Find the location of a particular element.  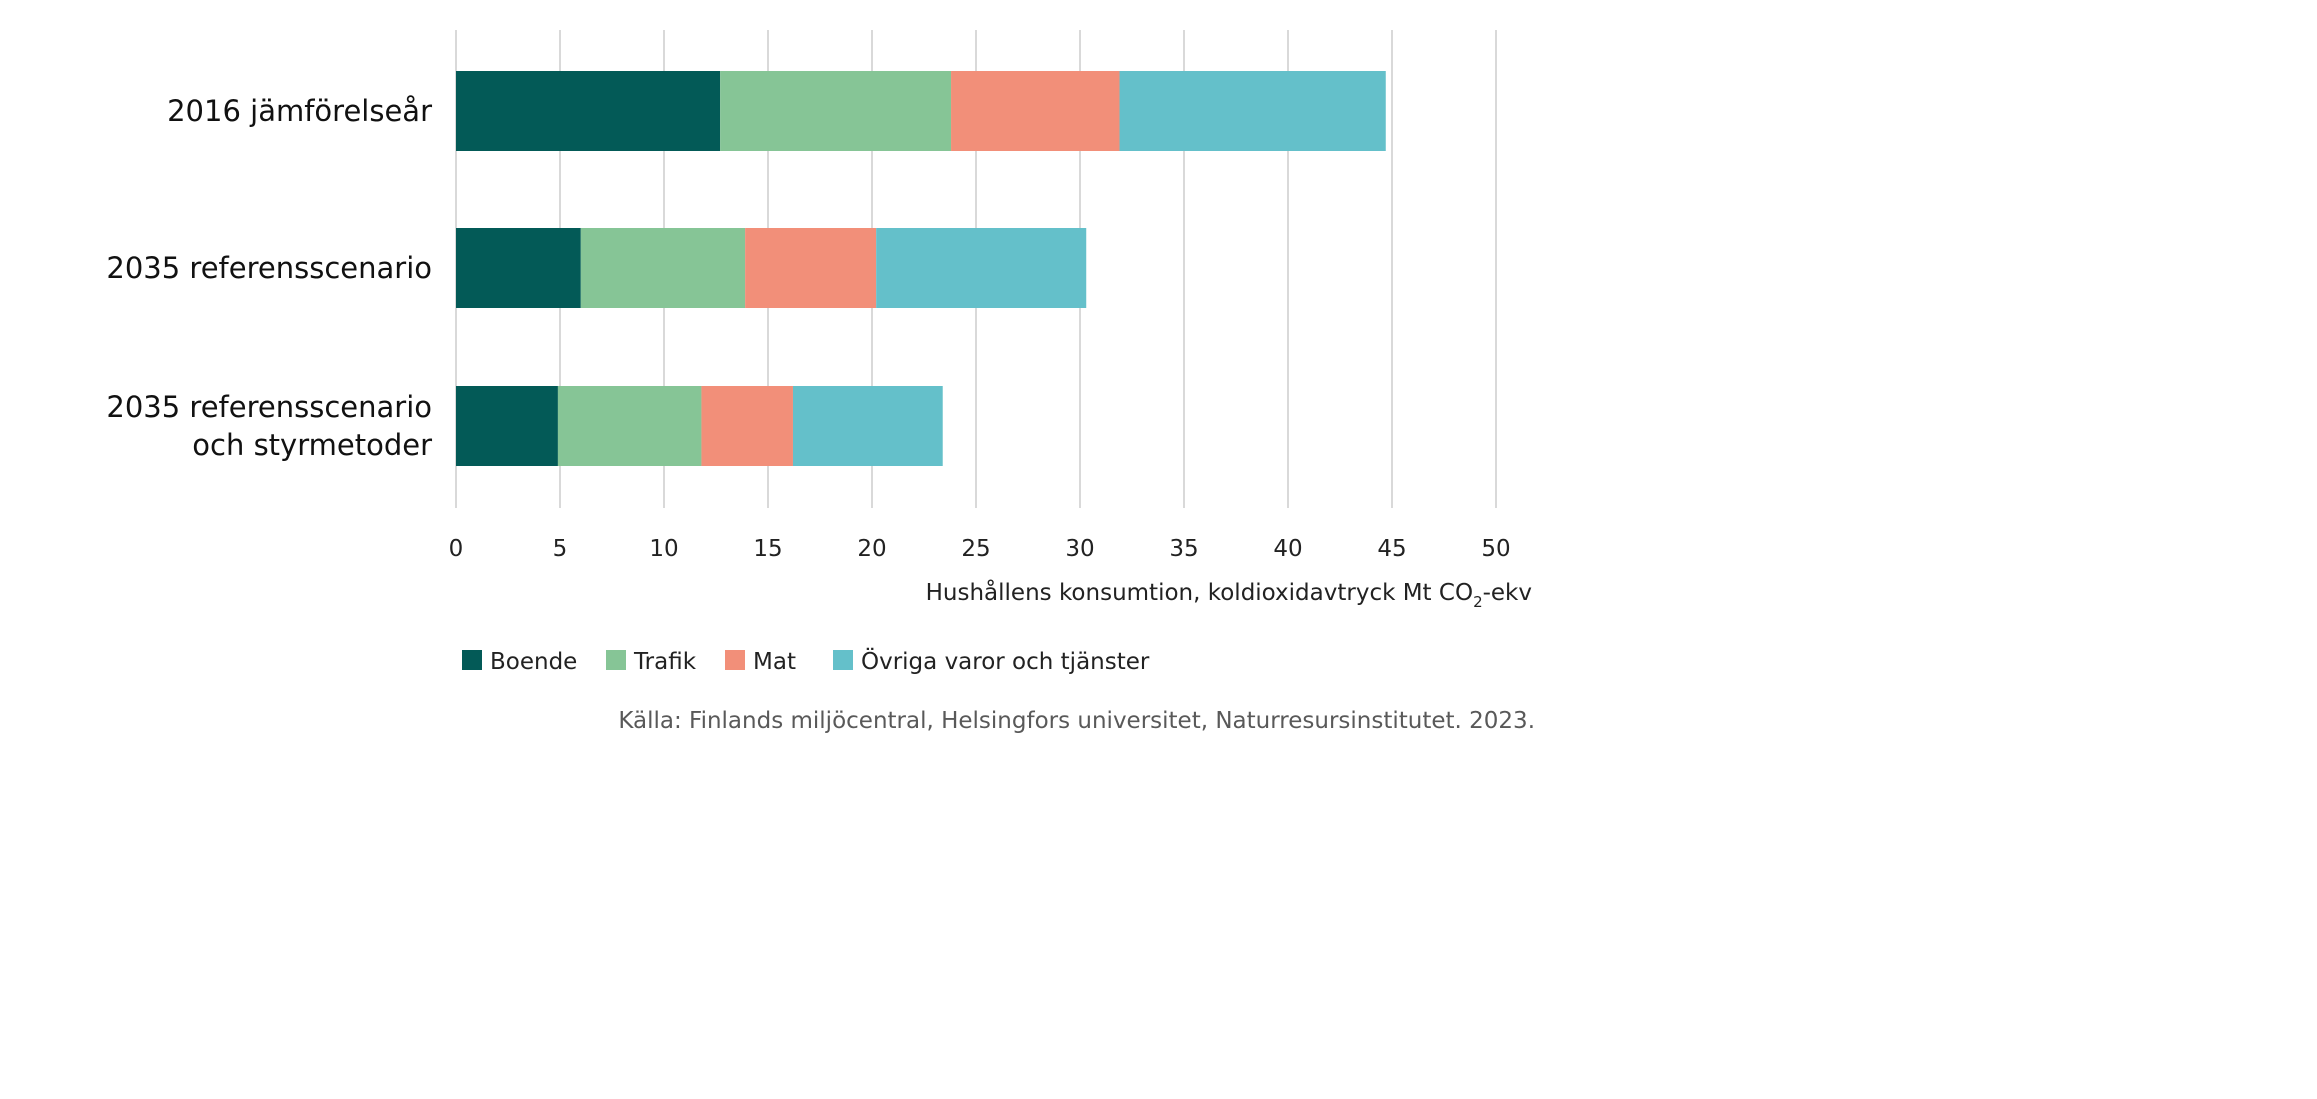

x-tick-label: 45 is located at coordinates (1391, 549).